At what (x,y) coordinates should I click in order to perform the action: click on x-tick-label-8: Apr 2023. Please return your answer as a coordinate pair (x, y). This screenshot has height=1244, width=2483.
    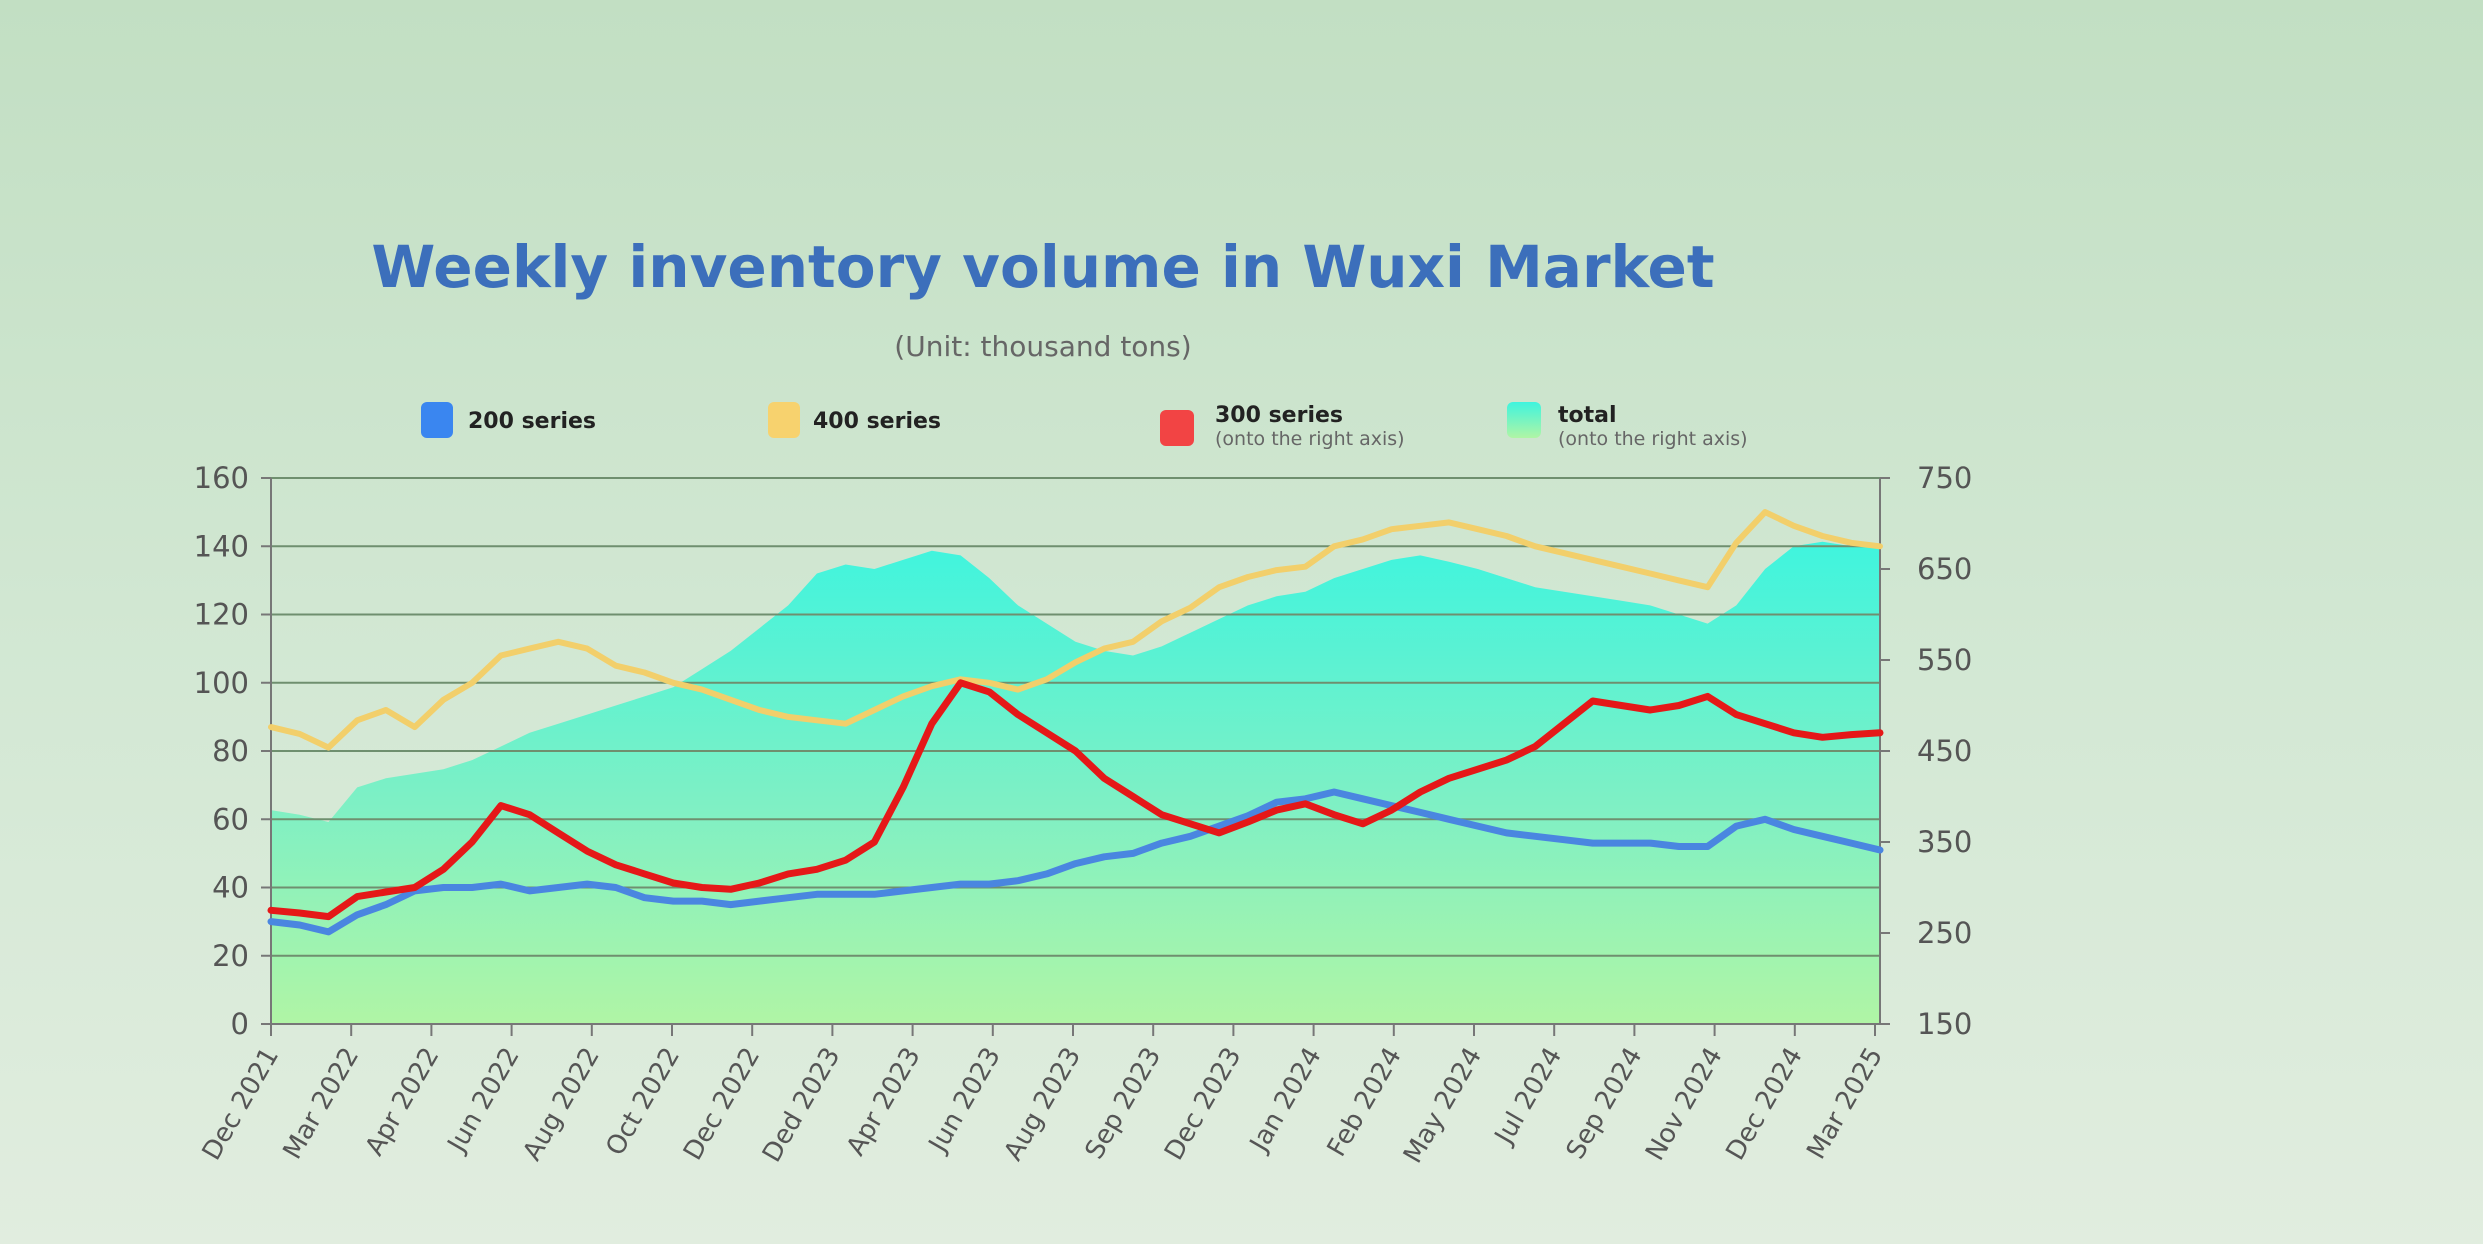
    Looking at the image, I should click on (884, 1102).